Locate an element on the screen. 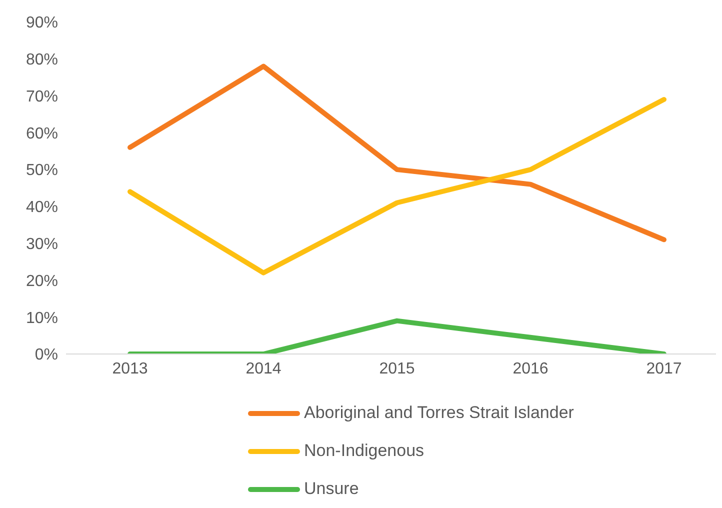 The image size is (722, 508). y-tick-label: 10% is located at coordinates (42, 318).